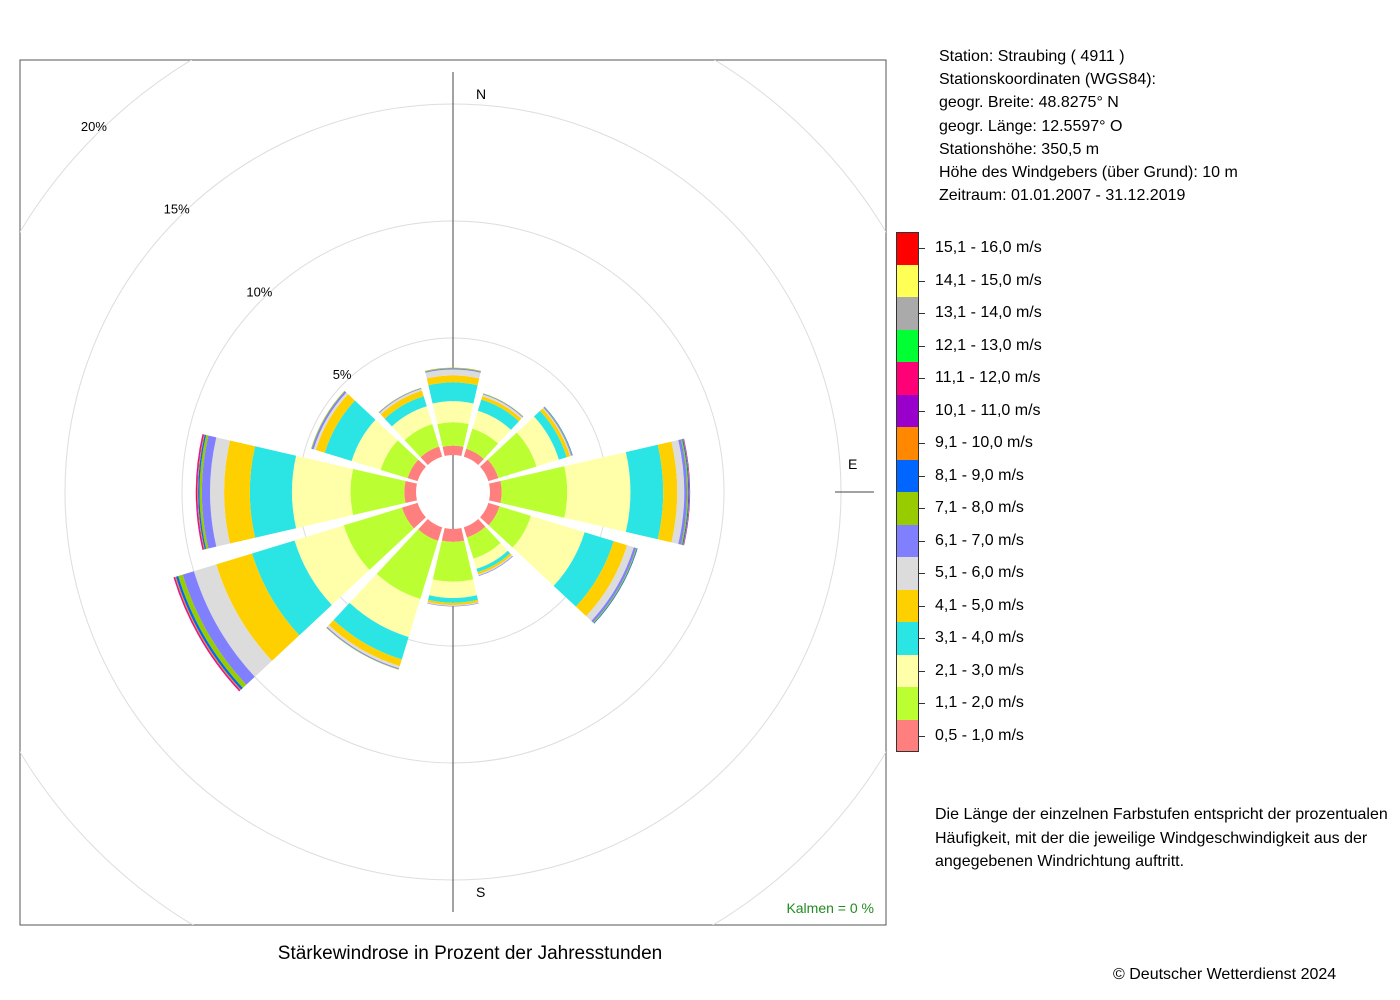 The image size is (1400, 1000). Describe the element at coordinates (852, 464) in the screenshot. I see `direction-label-e: E` at that location.